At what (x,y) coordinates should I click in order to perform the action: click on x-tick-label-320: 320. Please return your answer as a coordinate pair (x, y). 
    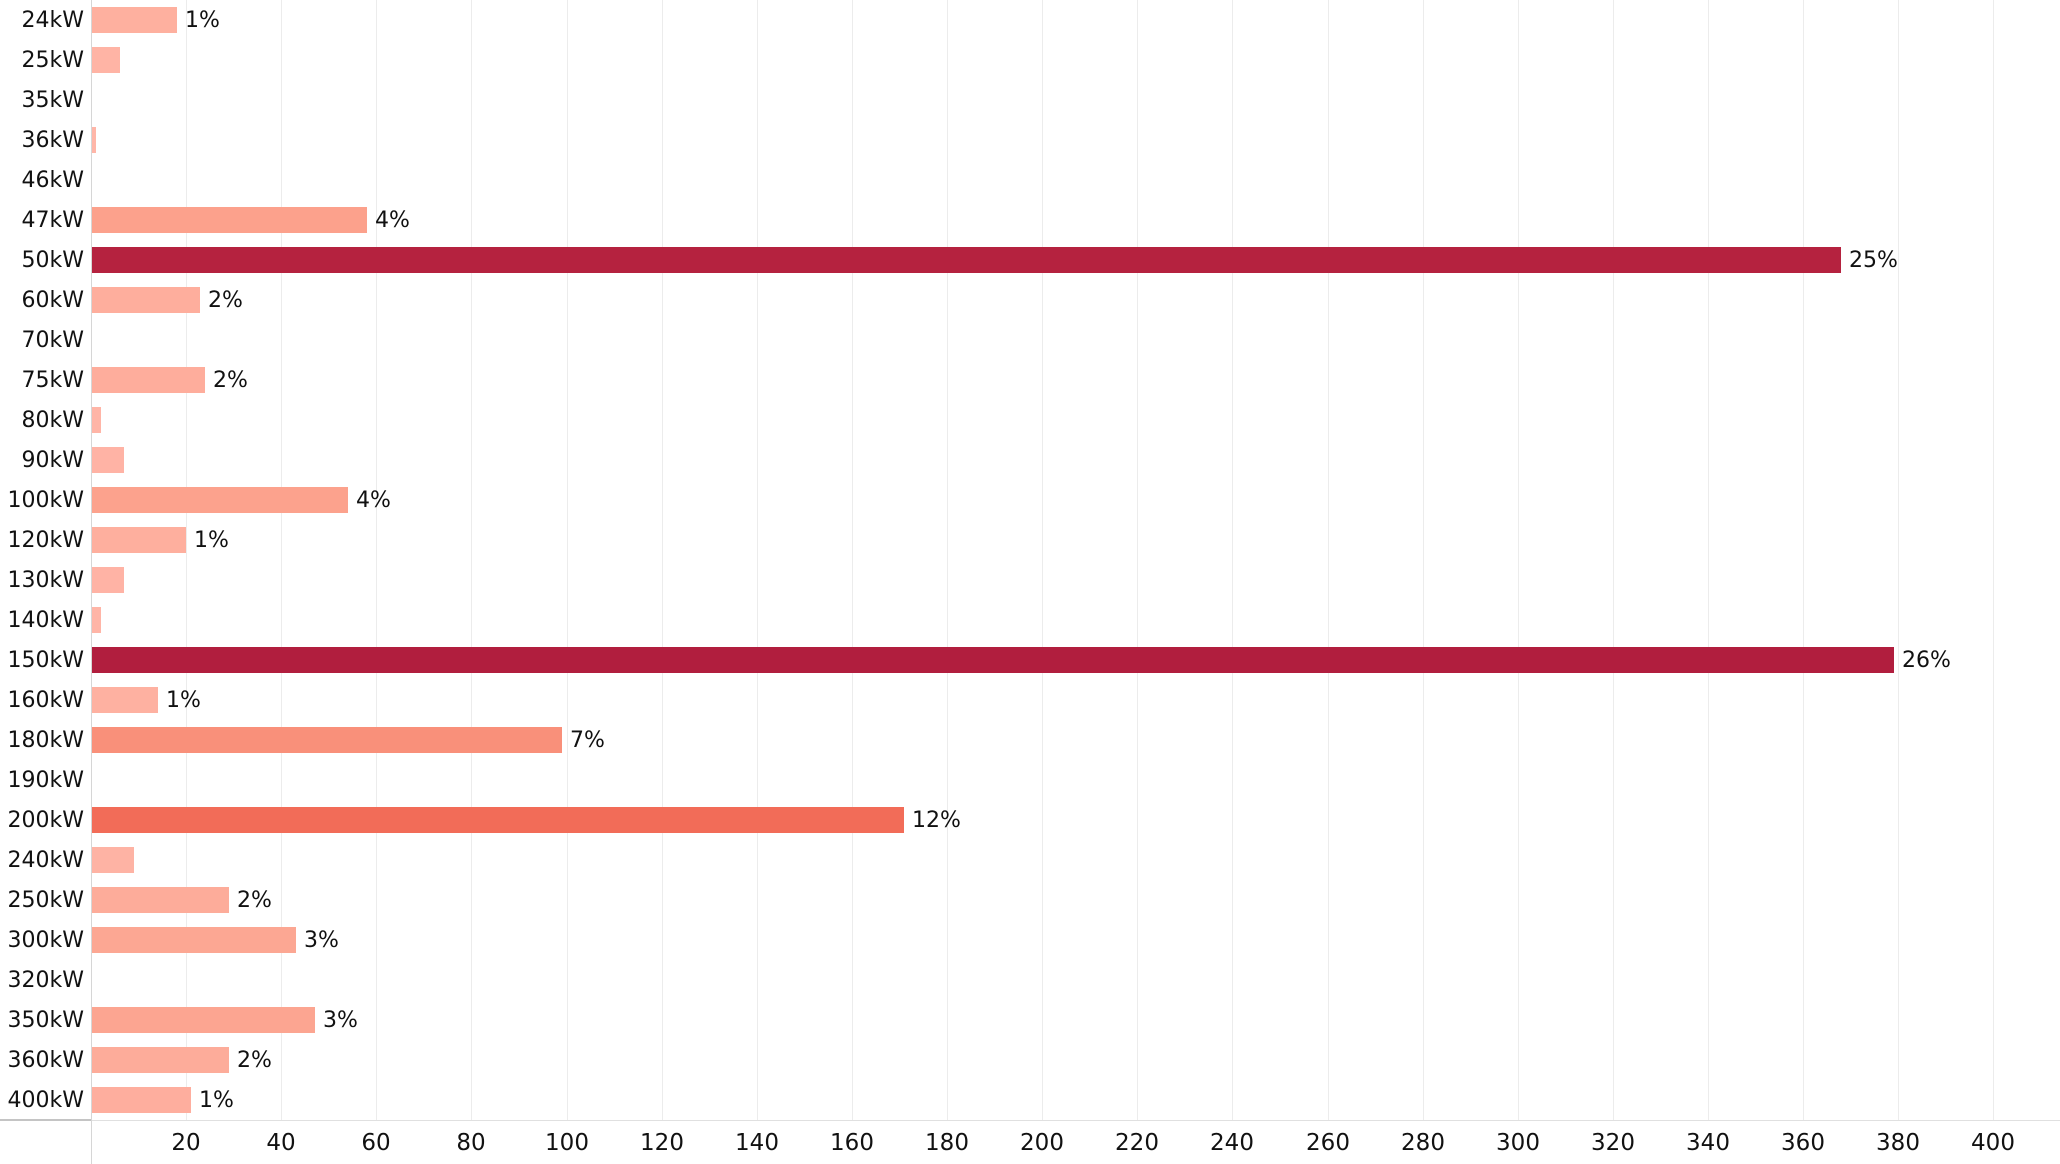
    Looking at the image, I should click on (1613, 1143).